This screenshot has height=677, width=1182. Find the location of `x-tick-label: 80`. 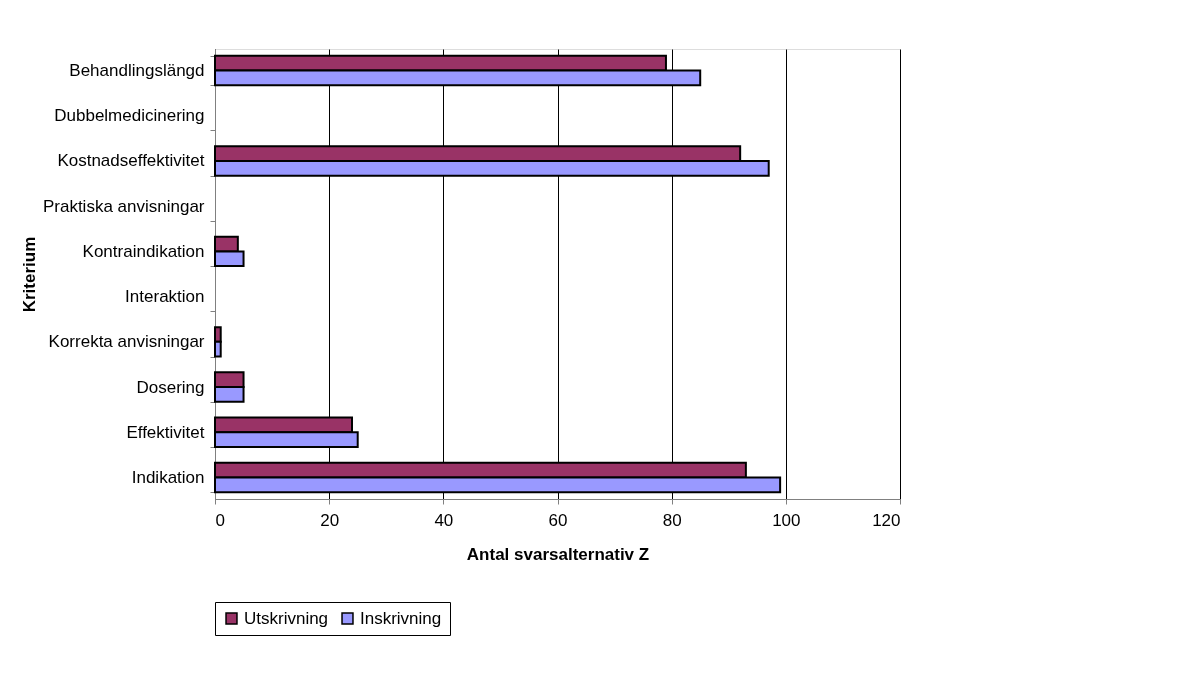

x-tick-label: 80 is located at coordinates (672, 520).